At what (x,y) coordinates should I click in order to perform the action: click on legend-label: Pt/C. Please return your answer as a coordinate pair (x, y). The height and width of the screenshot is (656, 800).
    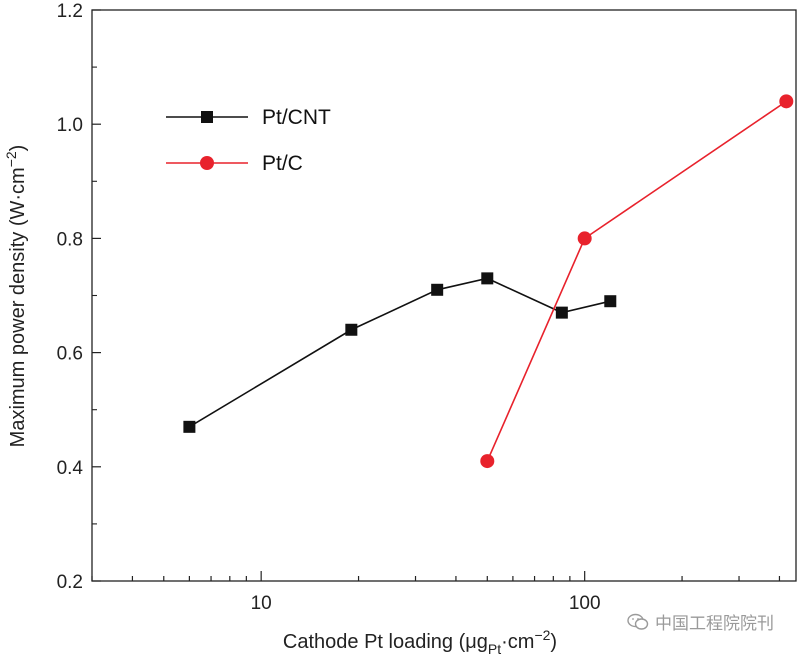
    Looking at the image, I should click on (282, 163).